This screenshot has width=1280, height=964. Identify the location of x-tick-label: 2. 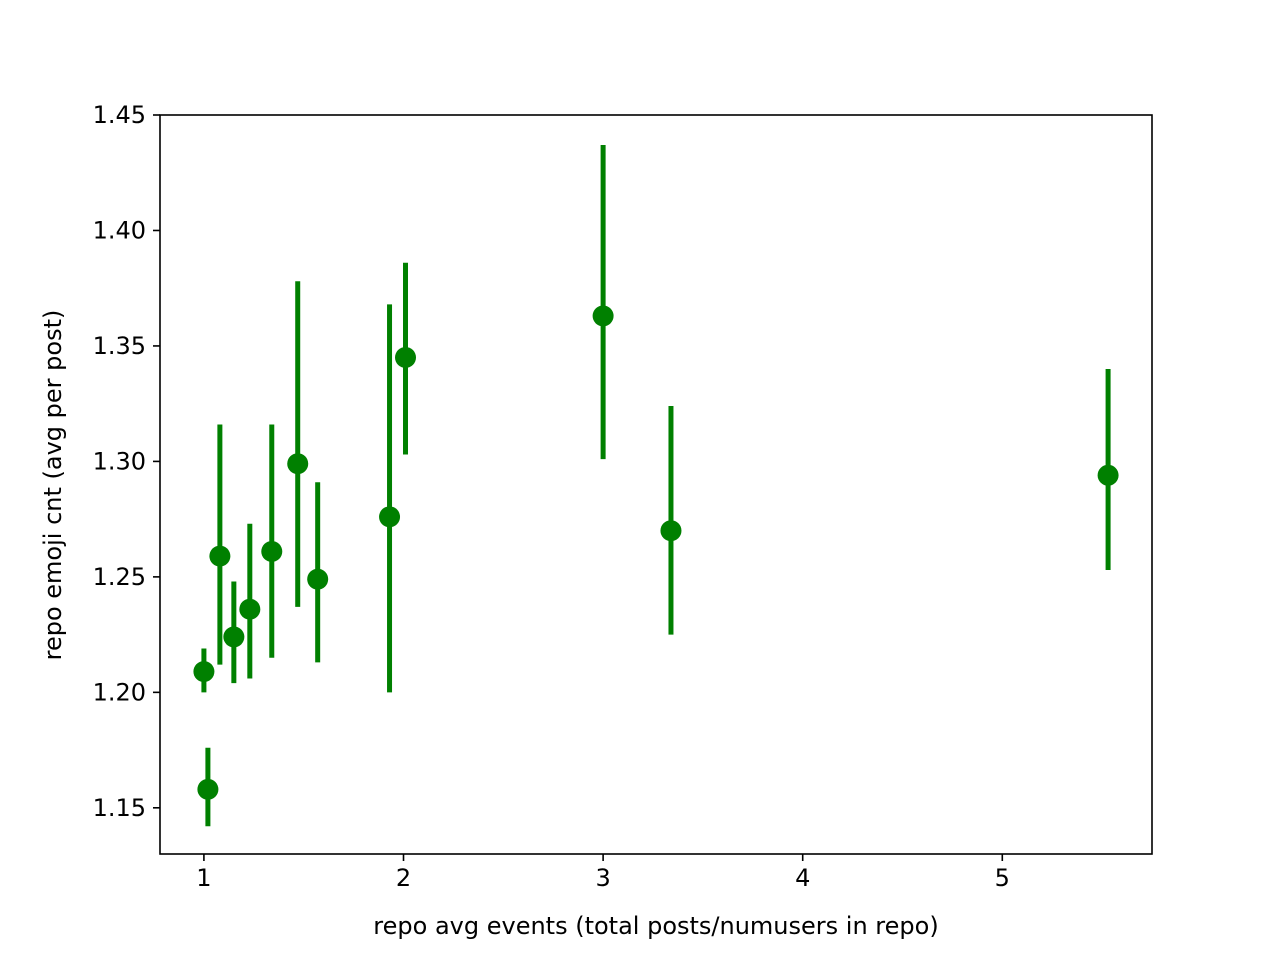
(403, 878).